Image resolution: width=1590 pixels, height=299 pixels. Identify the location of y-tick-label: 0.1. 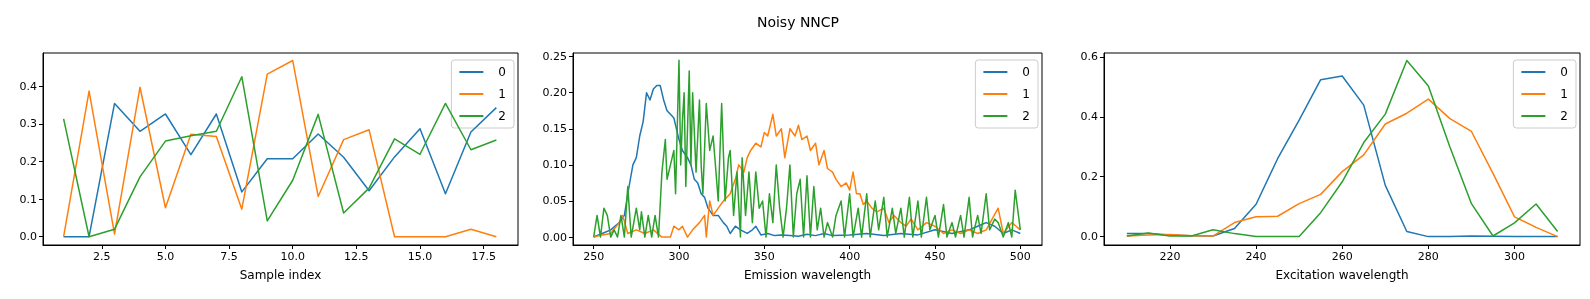
(28, 199).